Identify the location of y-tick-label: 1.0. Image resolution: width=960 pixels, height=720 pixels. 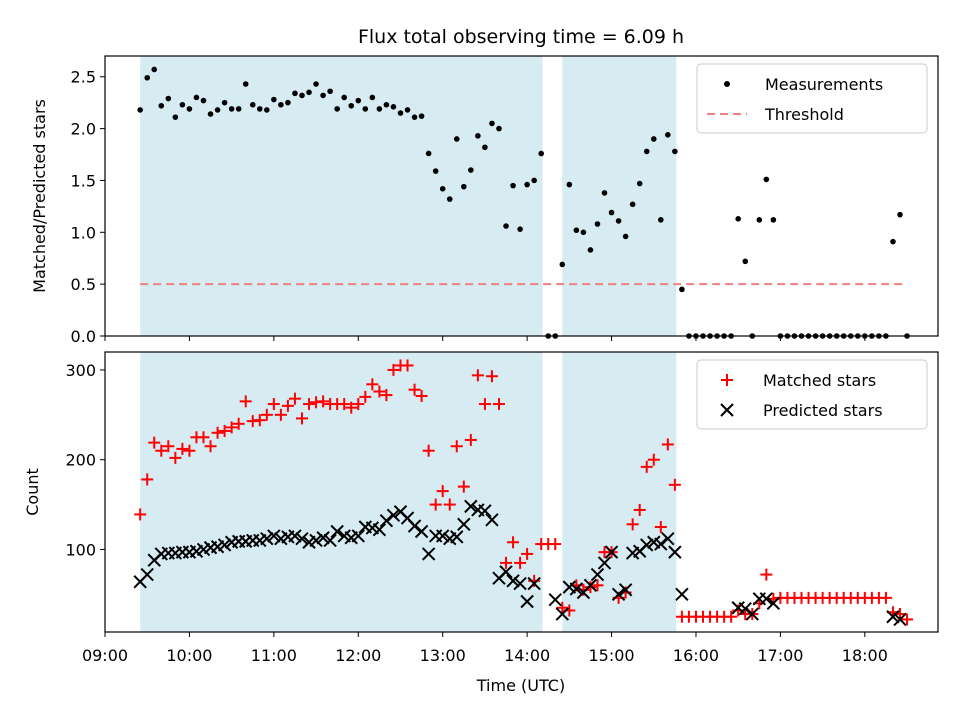
(83, 232).